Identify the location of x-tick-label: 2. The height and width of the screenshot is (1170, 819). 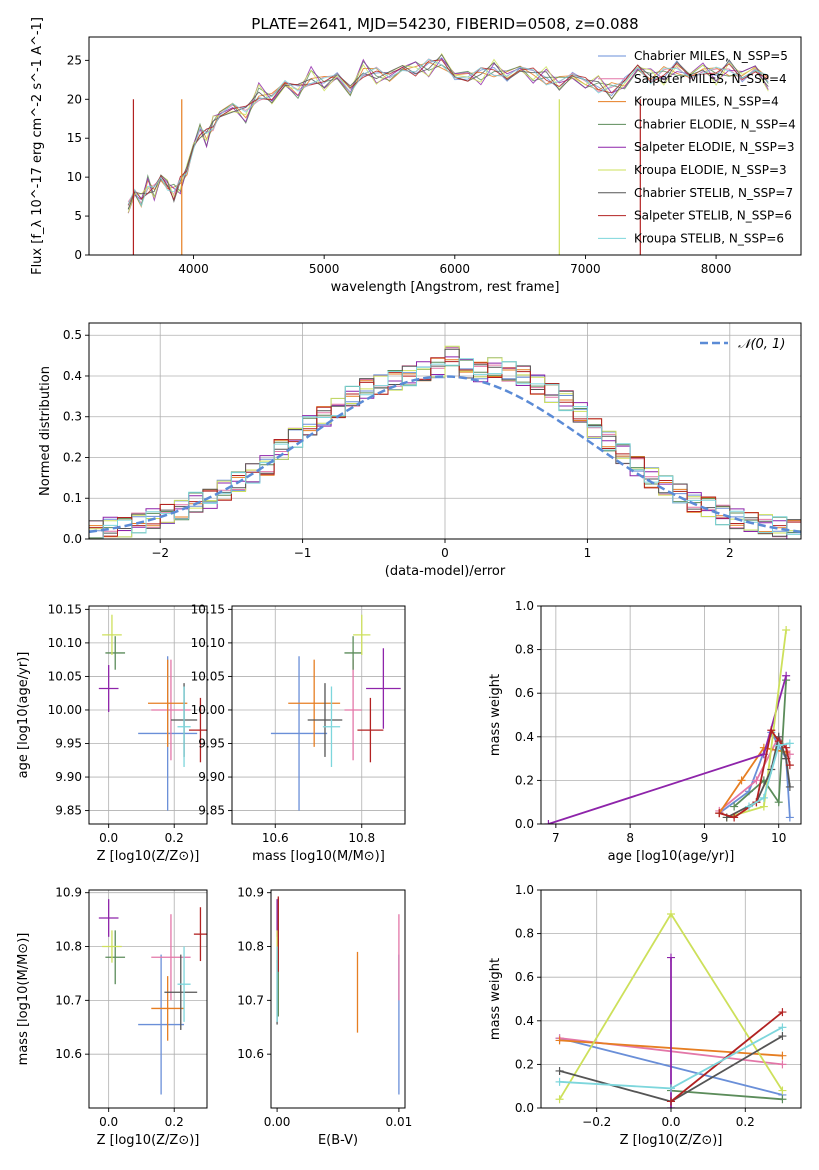
(730, 553).